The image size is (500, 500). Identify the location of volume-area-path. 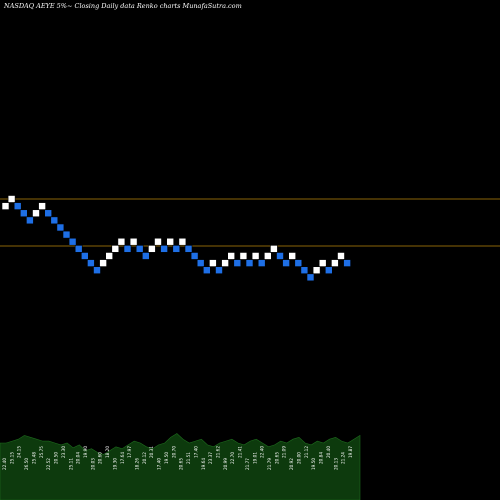
(180, 466).